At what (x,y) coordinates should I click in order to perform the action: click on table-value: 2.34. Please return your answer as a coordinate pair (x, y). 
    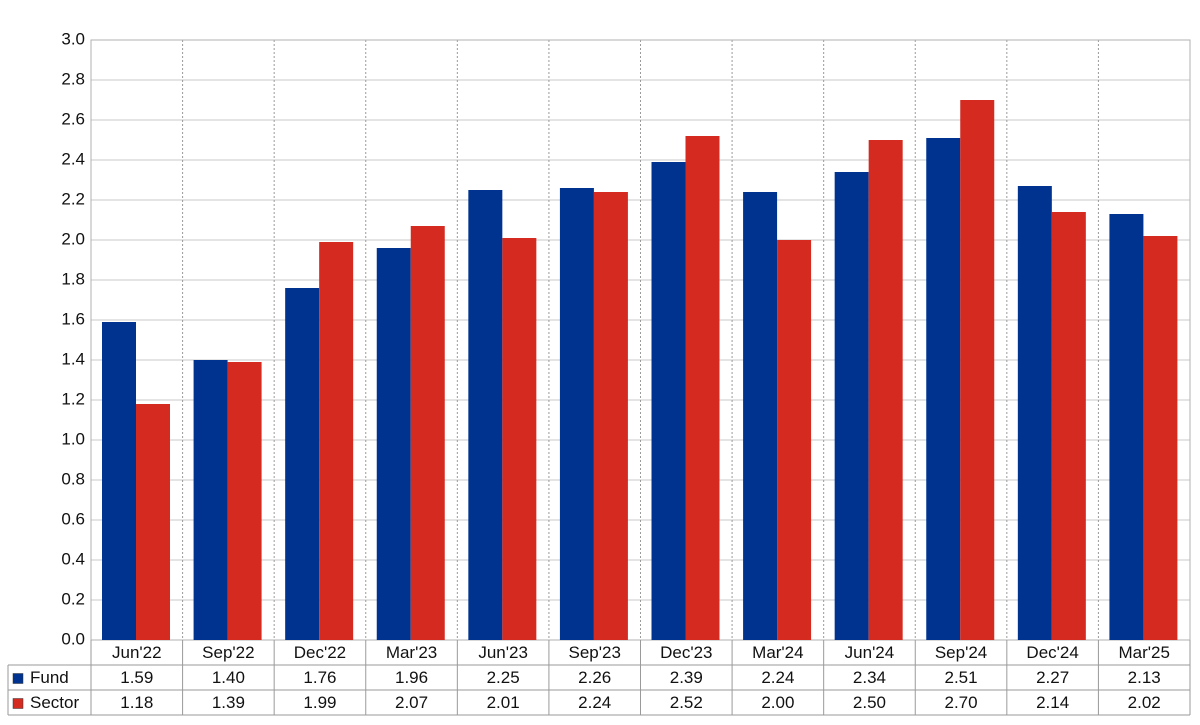
    Looking at the image, I should click on (869, 677).